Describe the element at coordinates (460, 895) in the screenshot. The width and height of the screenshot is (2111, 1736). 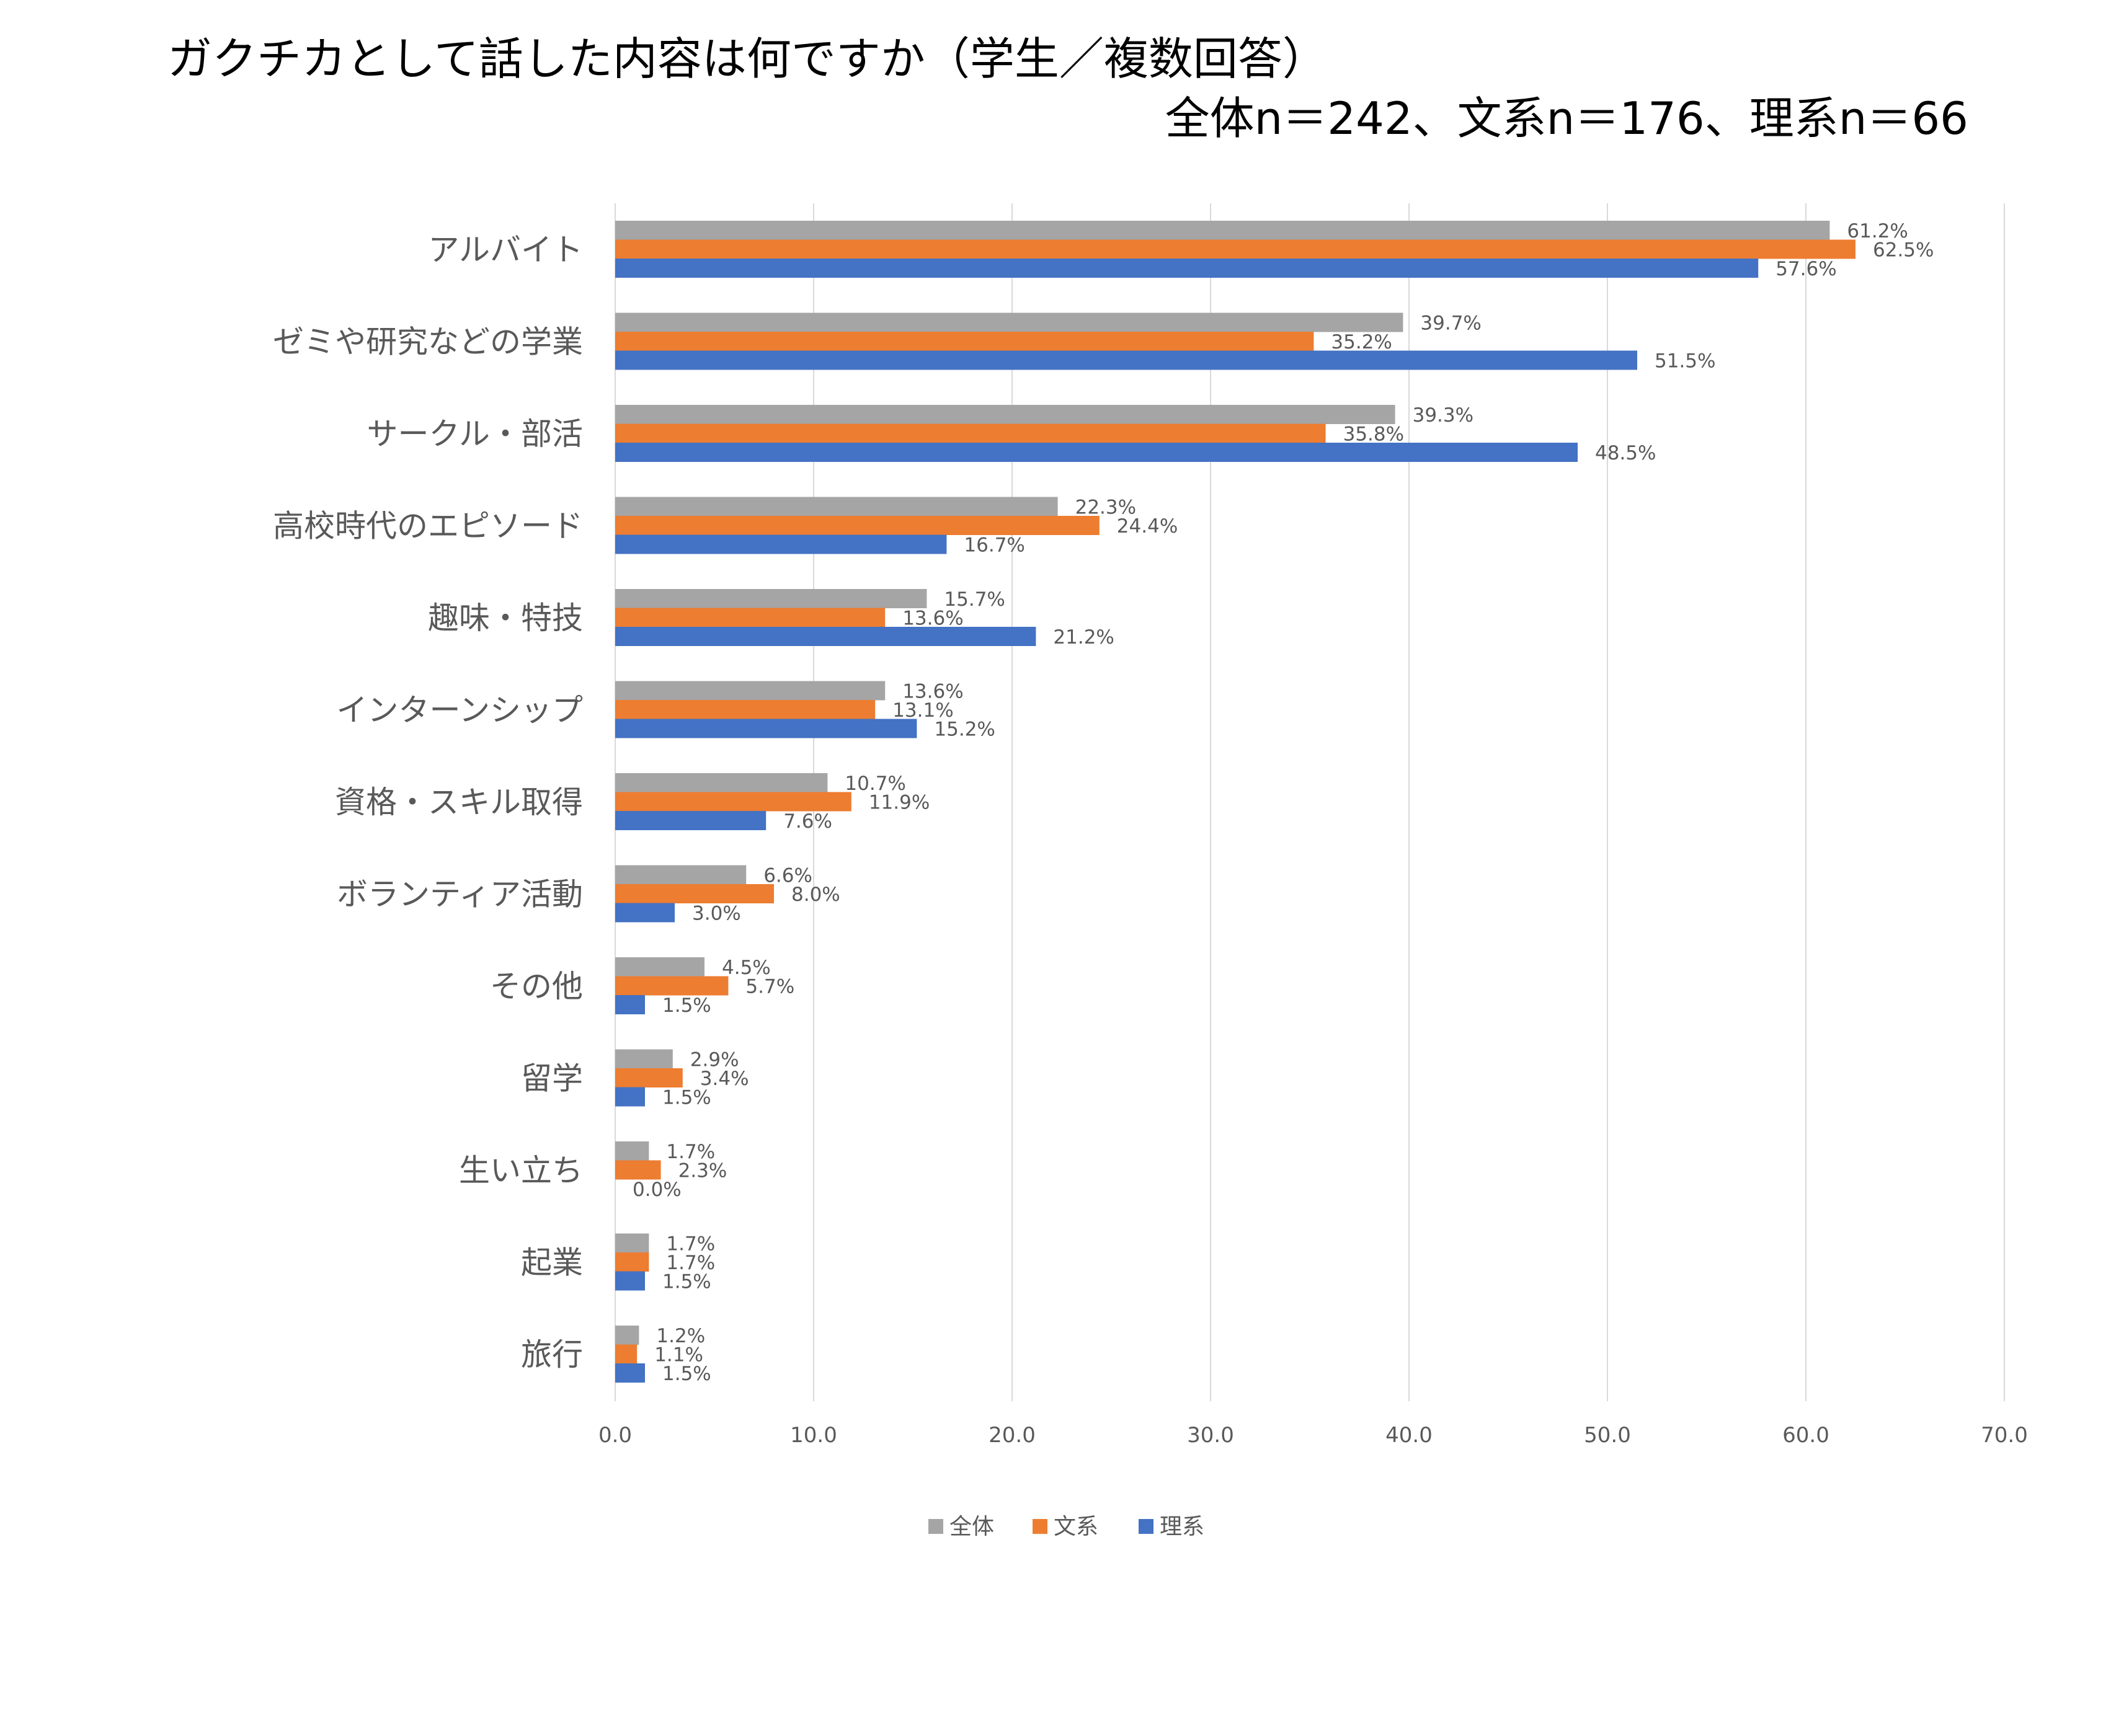
I see `category-label: ボランティア活動` at that location.